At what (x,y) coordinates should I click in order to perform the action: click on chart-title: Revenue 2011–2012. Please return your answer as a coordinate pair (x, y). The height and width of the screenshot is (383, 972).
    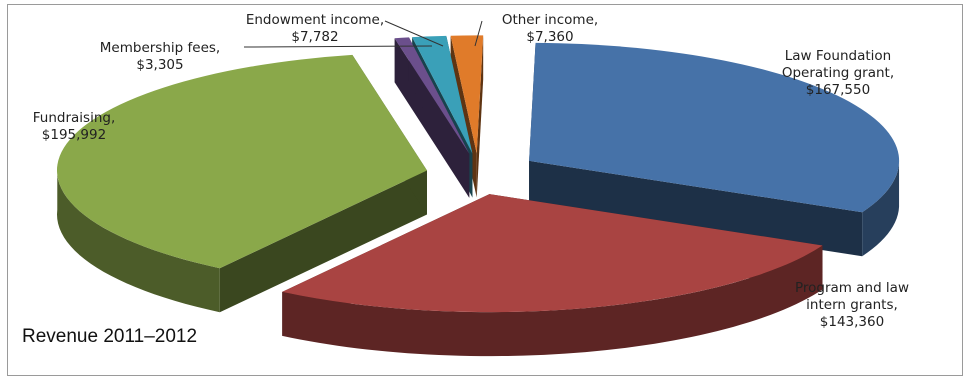
    Looking at the image, I should click on (110, 336).